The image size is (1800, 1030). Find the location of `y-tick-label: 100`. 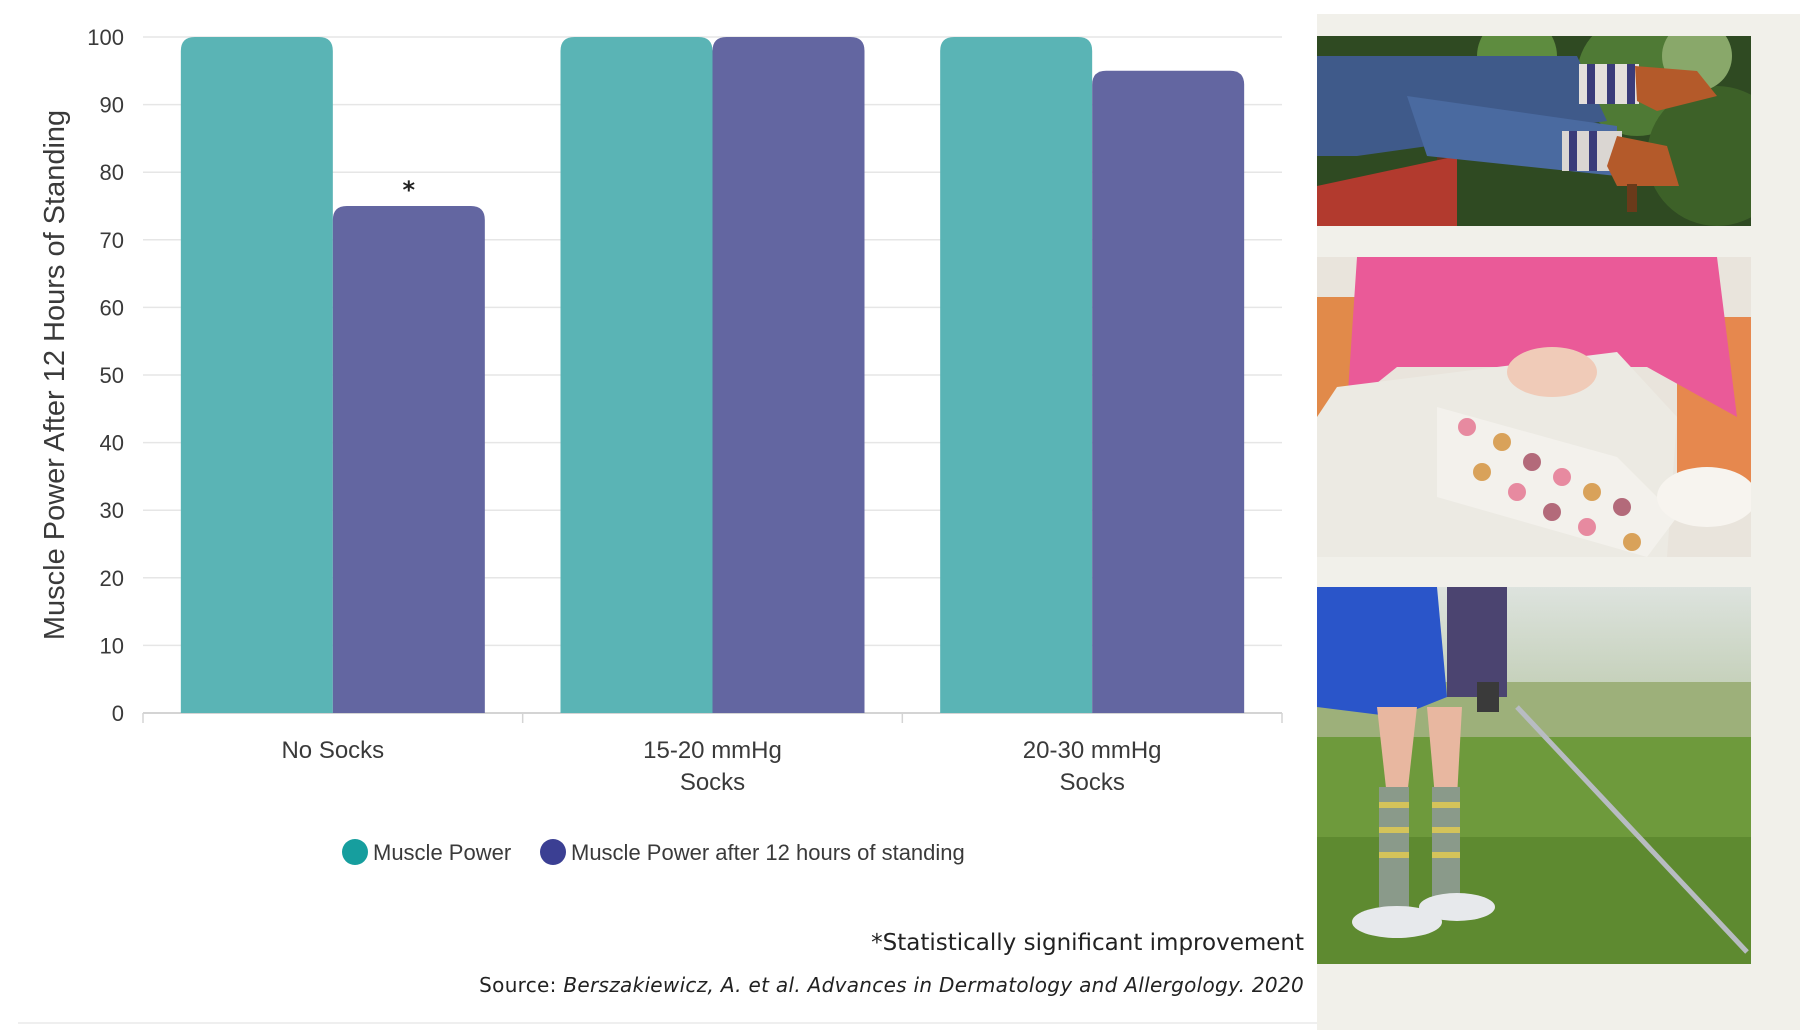

y-tick-label: 100 is located at coordinates (105, 37).